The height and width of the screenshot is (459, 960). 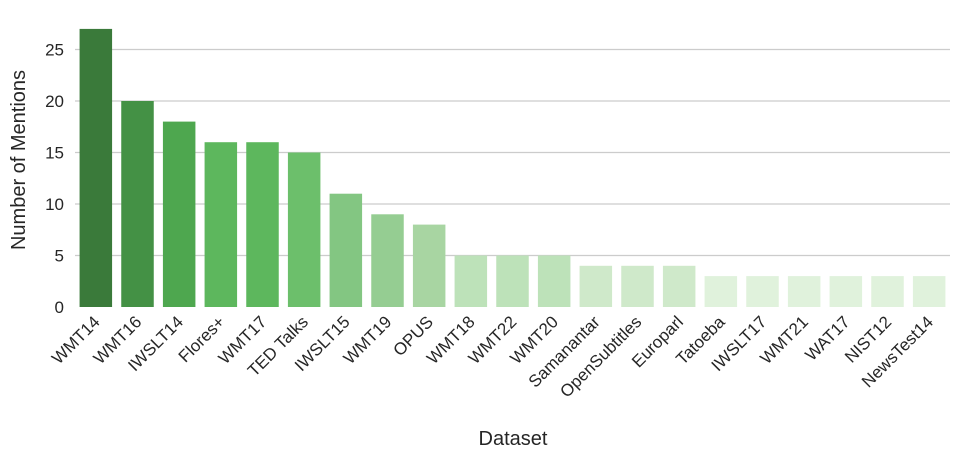 What do you see at coordinates (54, 50) in the screenshot?
I see `y-tick-label: 25` at bounding box center [54, 50].